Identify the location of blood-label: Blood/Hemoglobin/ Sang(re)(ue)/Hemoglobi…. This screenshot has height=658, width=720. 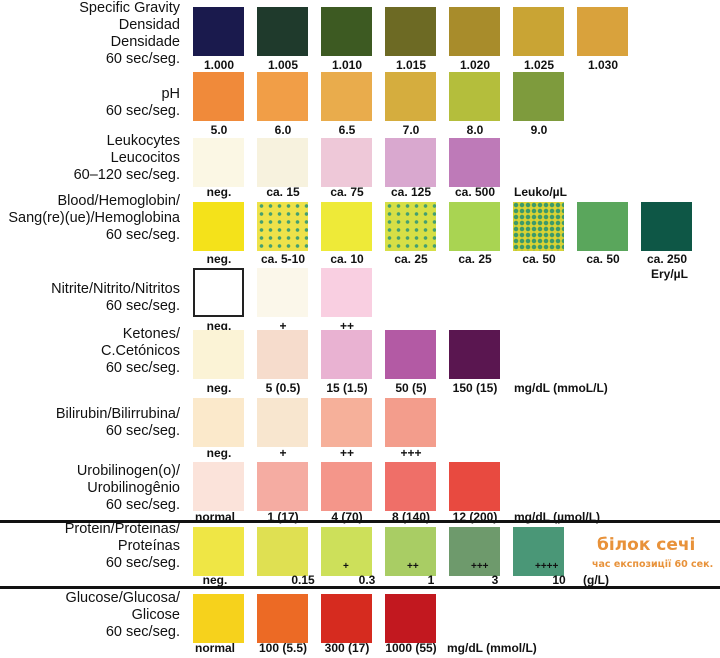
(94, 218).